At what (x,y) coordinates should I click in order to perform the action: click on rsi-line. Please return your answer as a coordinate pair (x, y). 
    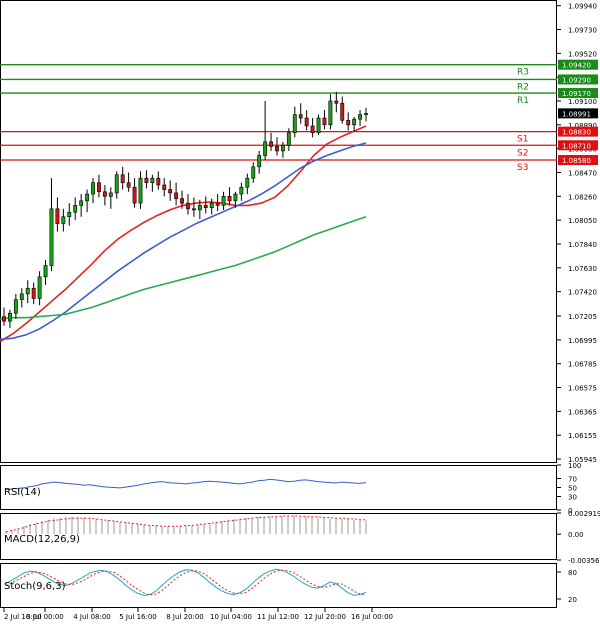
    Looking at the image, I should click on (186, 484).